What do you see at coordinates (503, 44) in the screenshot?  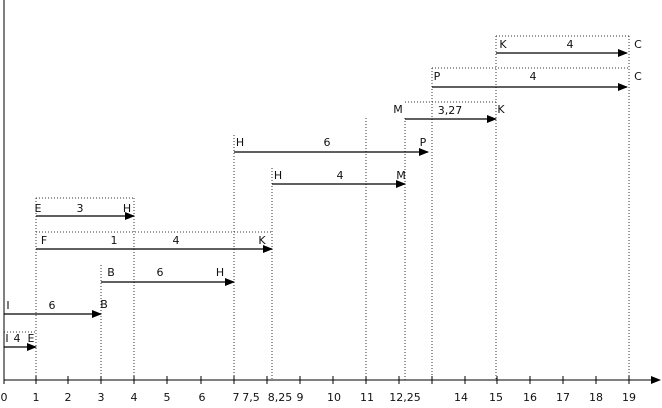 I see `start-node: K` at bounding box center [503, 44].